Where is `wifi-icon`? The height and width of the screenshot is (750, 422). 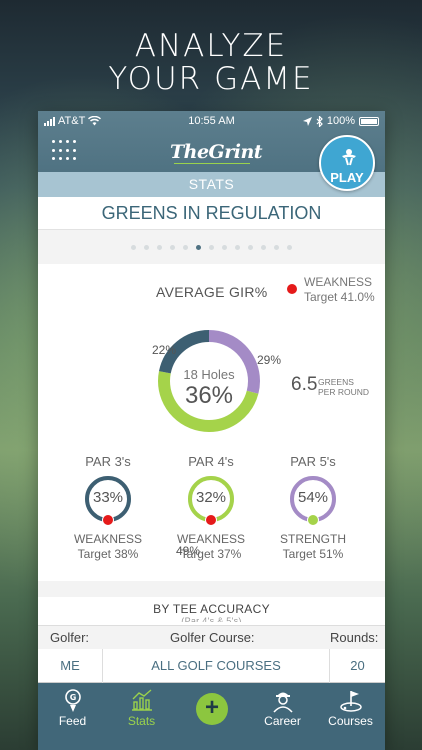
wifi-icon is located at coordinates (95, 121).